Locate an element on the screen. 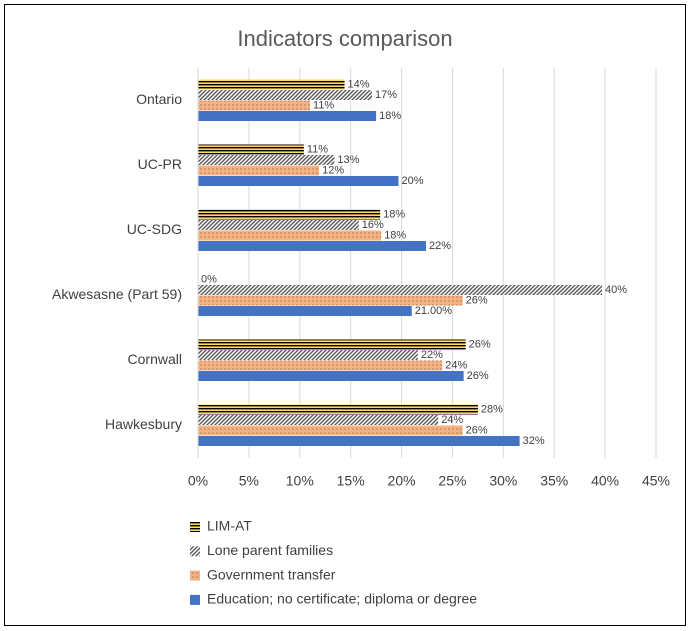  legend-label: Lone parent families is located at coordinates (270, 550).